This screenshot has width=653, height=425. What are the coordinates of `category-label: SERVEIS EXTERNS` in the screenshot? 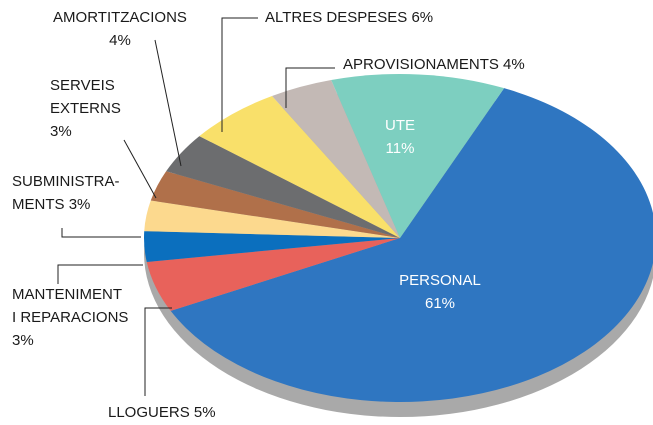 It's located at (85, 97).